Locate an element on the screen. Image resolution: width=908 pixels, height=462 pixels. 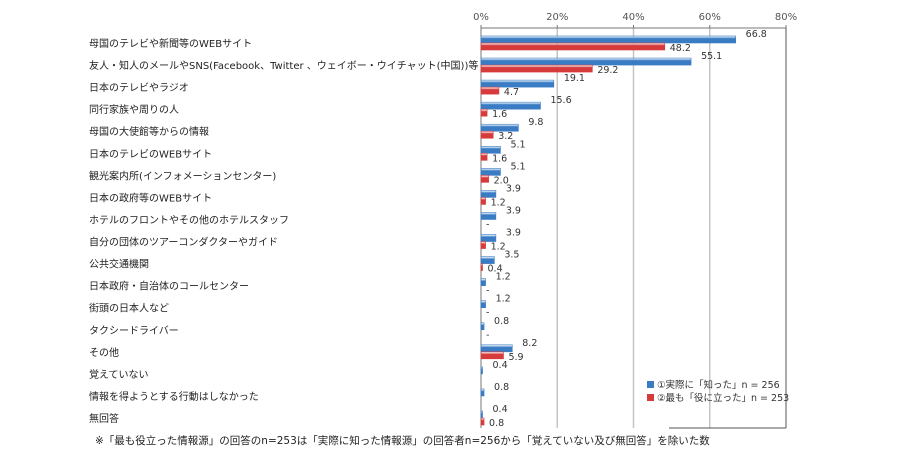
x-tick-label: 20% is located at coordinates (557, 17).